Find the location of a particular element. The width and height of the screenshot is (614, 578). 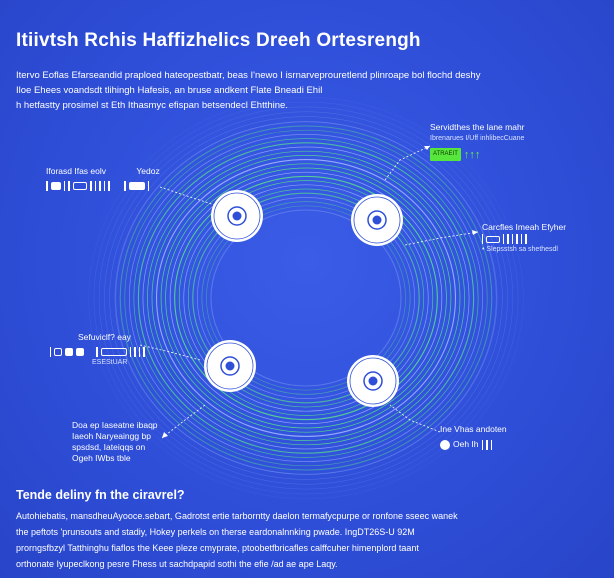

leader-line-bottom-left is located at coordinates (183, 421).